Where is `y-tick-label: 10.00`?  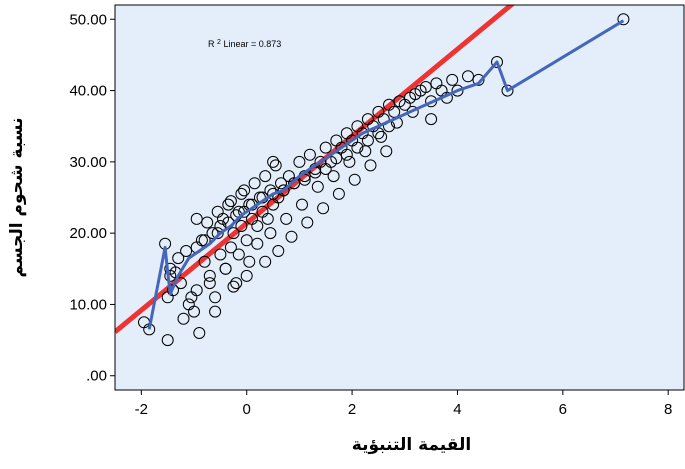
y-tick-label: 10.00 is located at coordinates (88, 304).